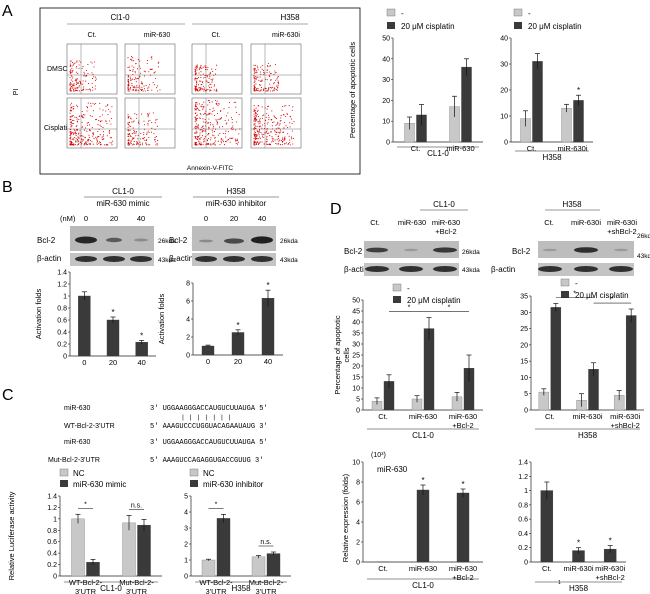  I want to click on blot-d-lane-ct: Ct., so click(549, 222).